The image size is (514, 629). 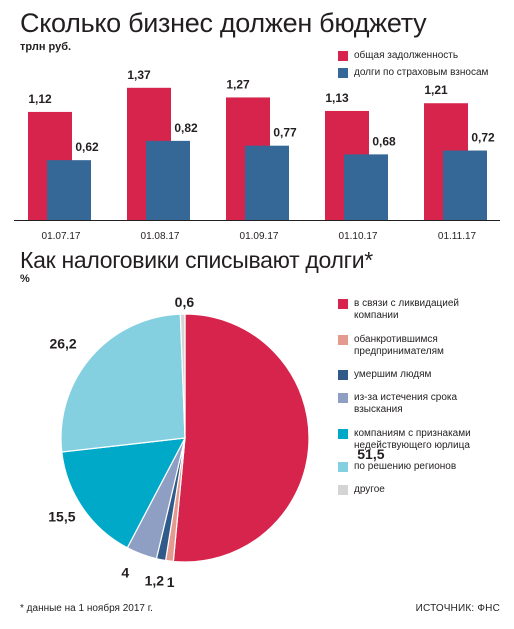 What do you see at coordinates (358, 236) in the screenshot?
I see `x-tick-label: 01.10.17` at bounding box center [358, 236].